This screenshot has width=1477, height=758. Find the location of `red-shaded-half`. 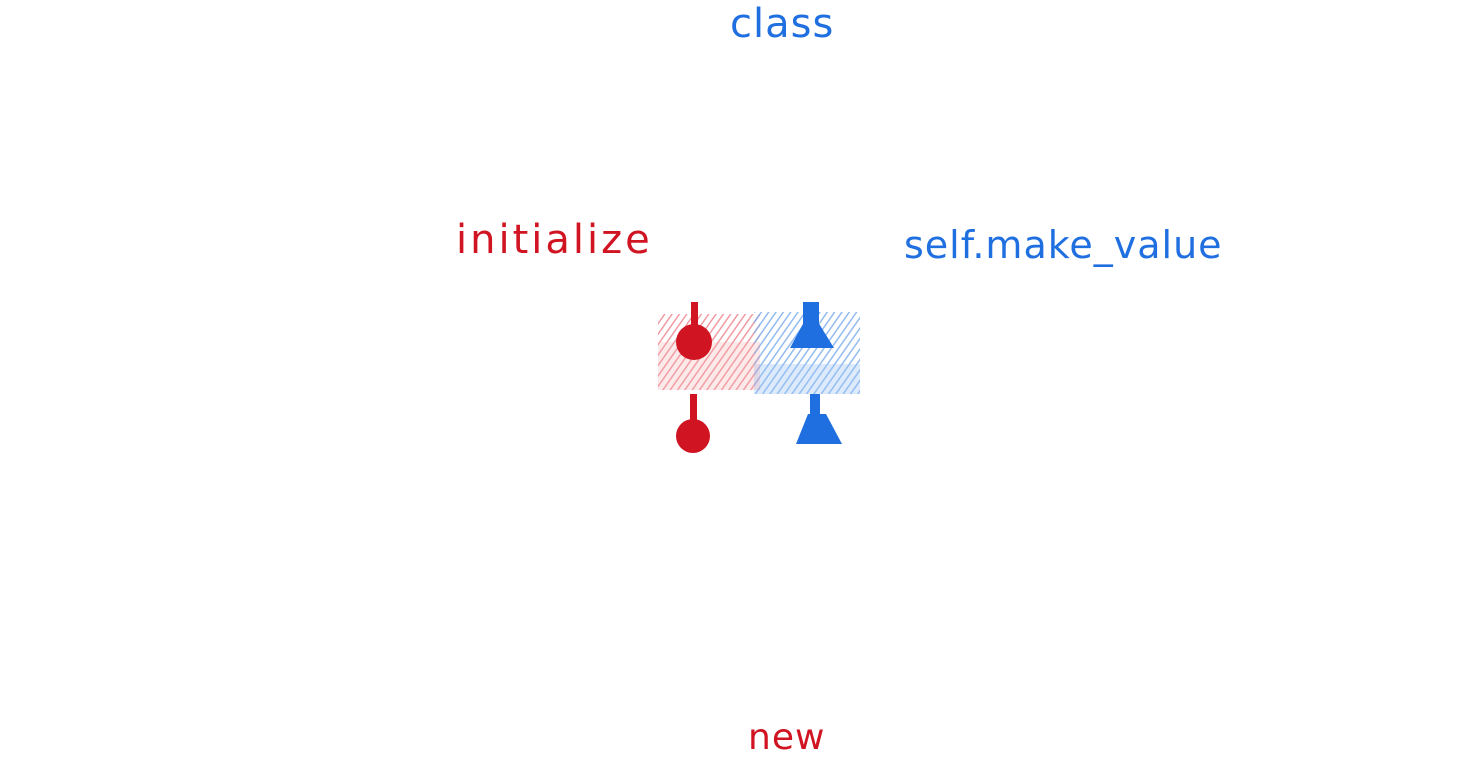

red-shaded-half is located at coordinates (709, 352).